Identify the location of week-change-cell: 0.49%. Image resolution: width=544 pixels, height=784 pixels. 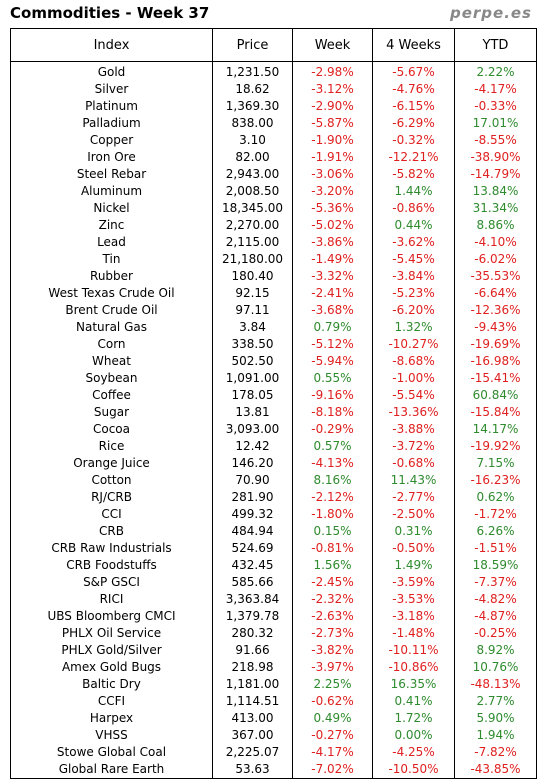
(332, 718).